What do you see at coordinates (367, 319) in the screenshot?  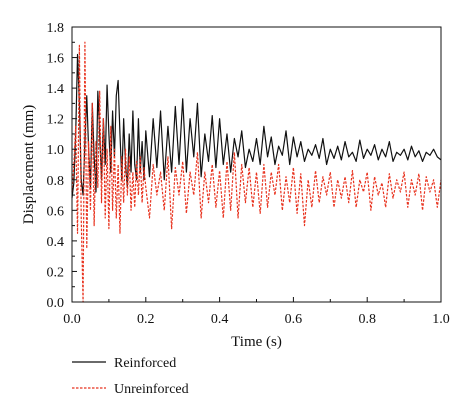 I see `x-tick-label: 0.8` at bounding box center [367, 319].